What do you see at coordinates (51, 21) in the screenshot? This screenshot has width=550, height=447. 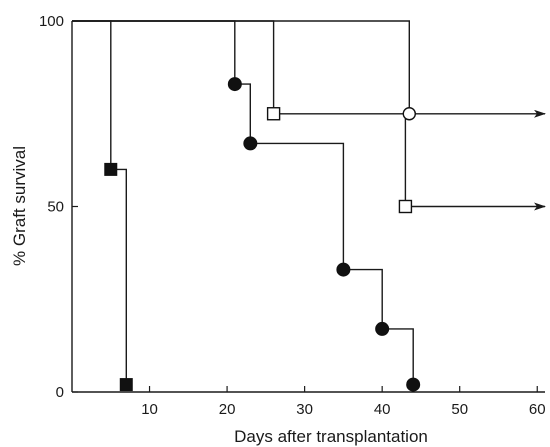 I see `y-tick-label: 100` at bounding box center [51, 21].